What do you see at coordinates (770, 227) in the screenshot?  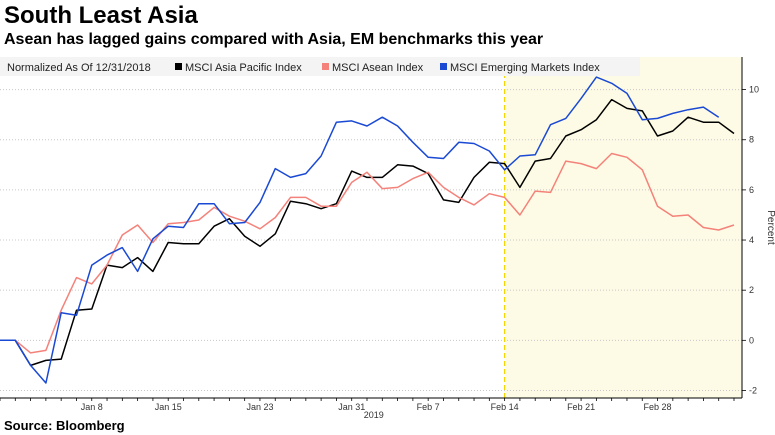 I see `y-axis-label: Percent` at bounding box center [770, 227].